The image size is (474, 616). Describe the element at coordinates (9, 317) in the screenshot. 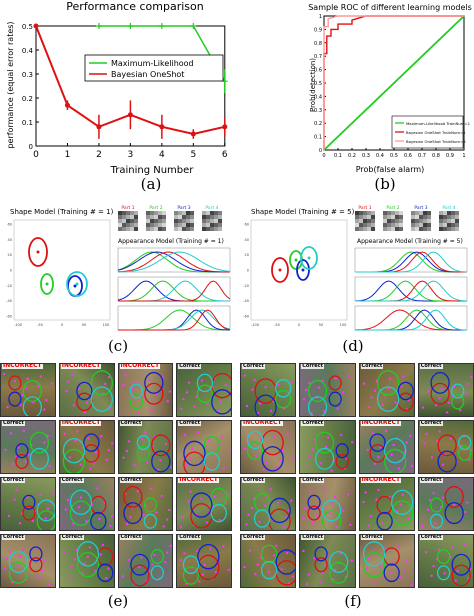

I see `shape-ytick-label: -60` at that location.